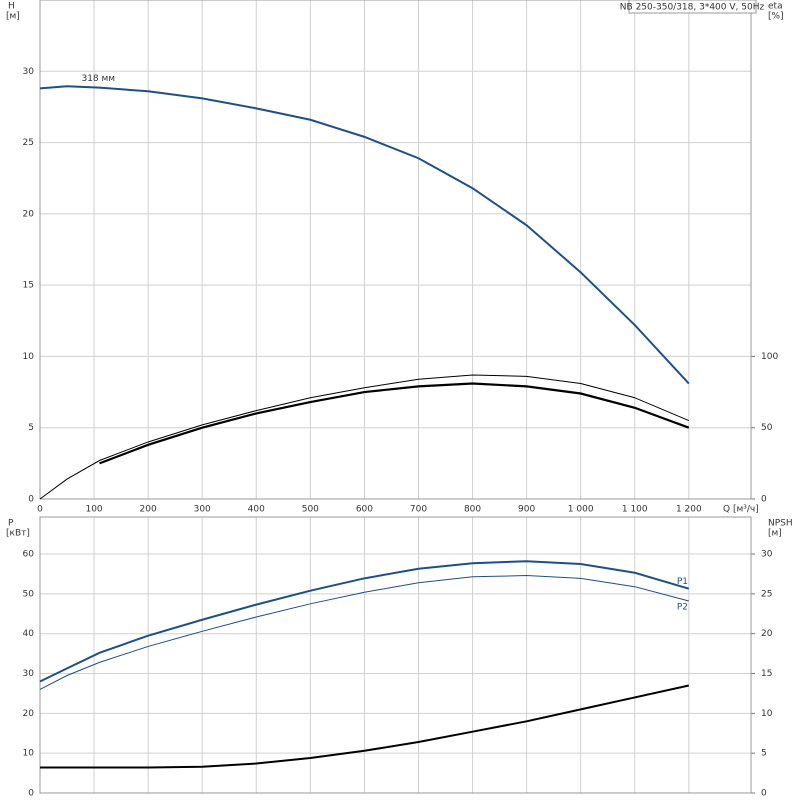 The width and height of the screenshot is (800, 800). I want to click on x-tick-label: 900, so click(526, 510).